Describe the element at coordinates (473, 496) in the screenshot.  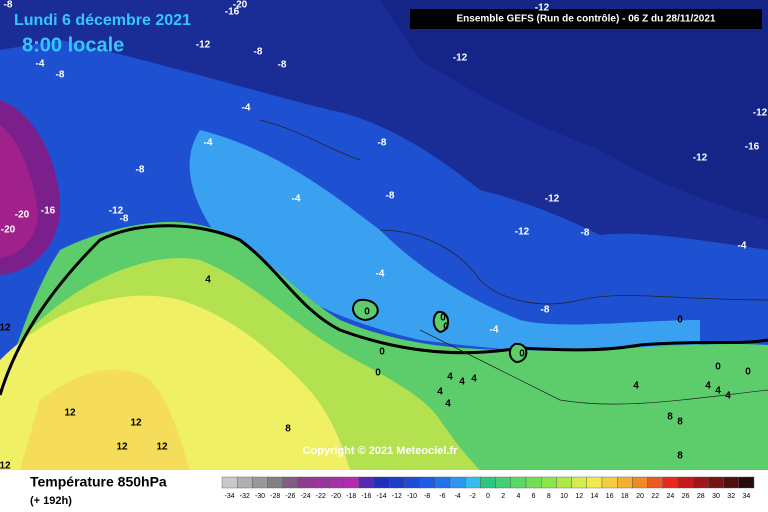
I see `colorbar-label: -2` at that location.